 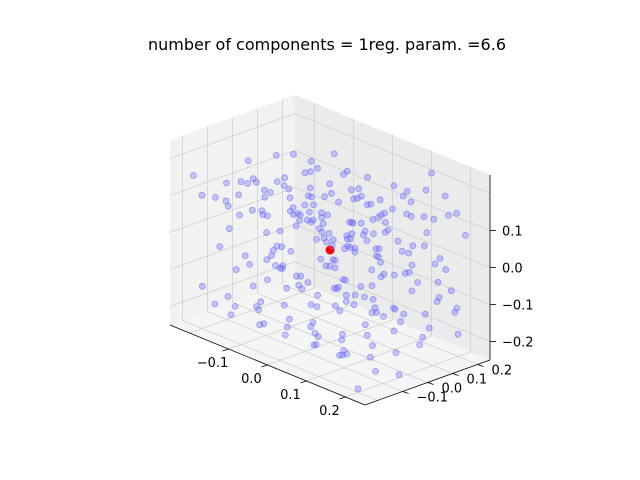 I want to click on x-tick-label: 0.1, so click(x=290, y=395).